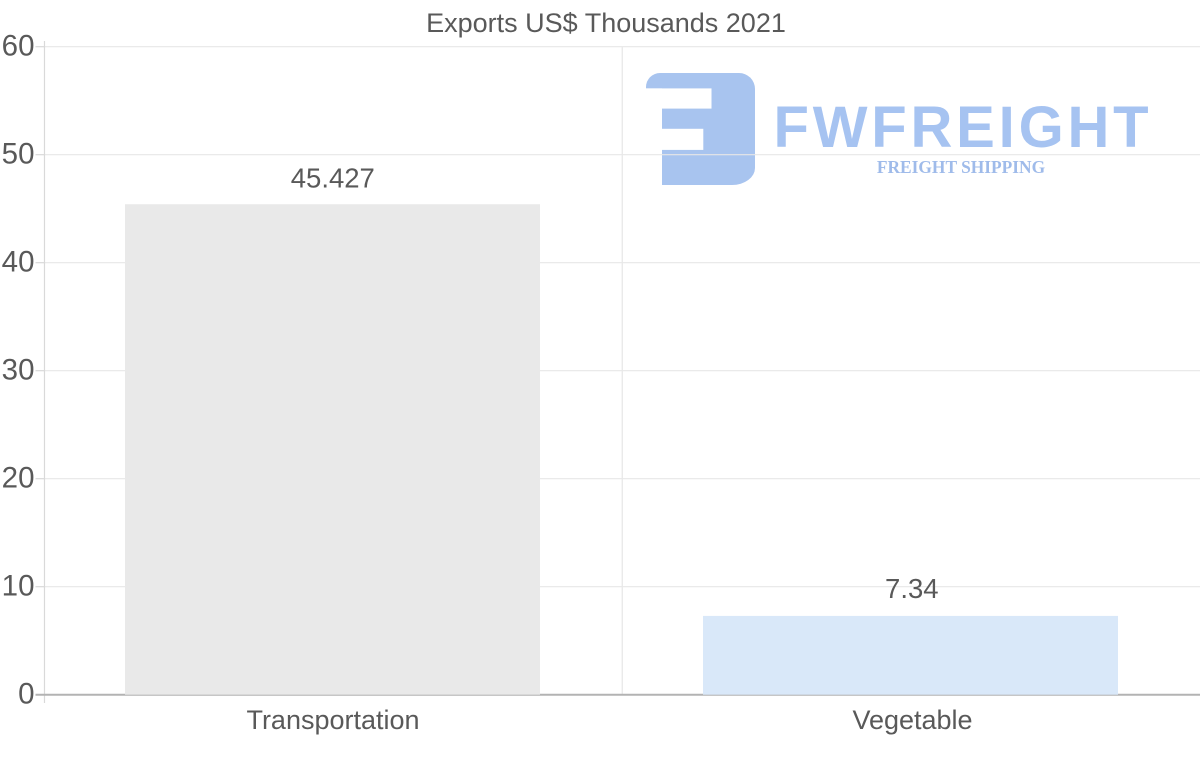 The height and width of the screenshot is (763, 1200). Describe the element at coordinates (18, 45) in the screenshot. I see `svg-text: 60` at that location.